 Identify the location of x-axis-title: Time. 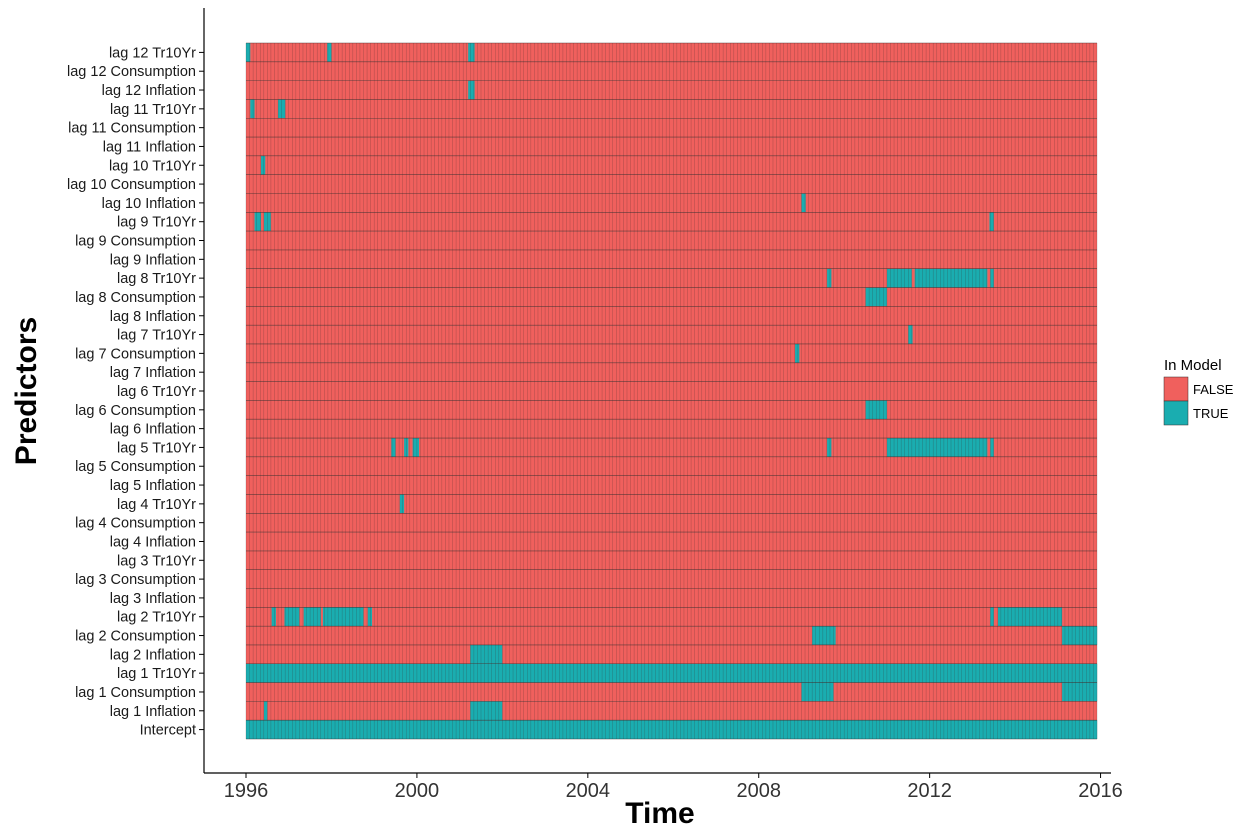
(659, 813).